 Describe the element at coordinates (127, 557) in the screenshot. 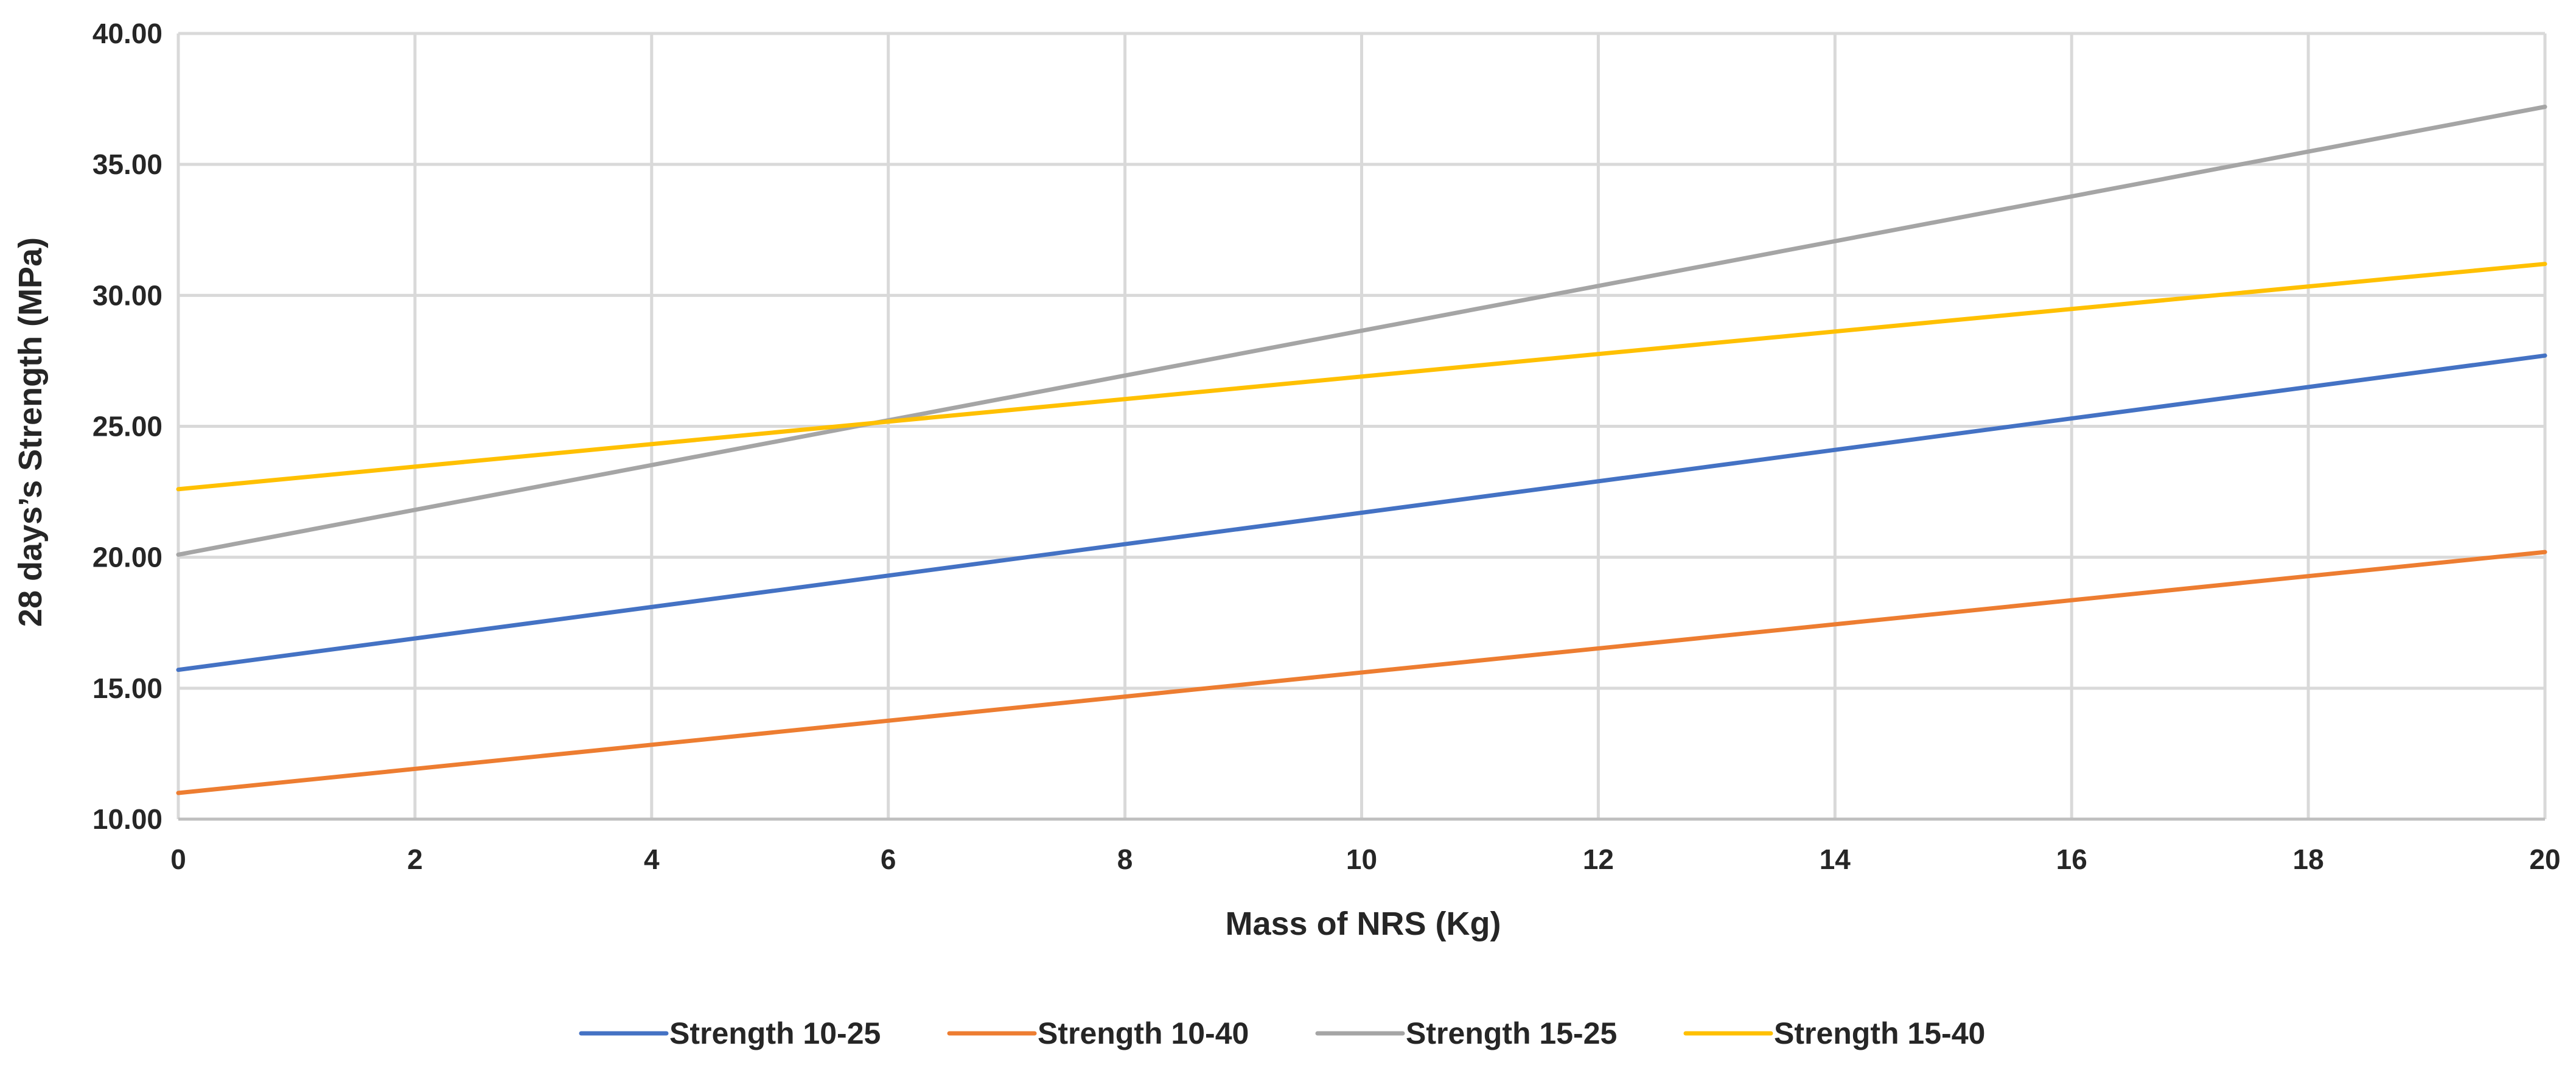

I see `y-tick-label: 20.00` at that location.